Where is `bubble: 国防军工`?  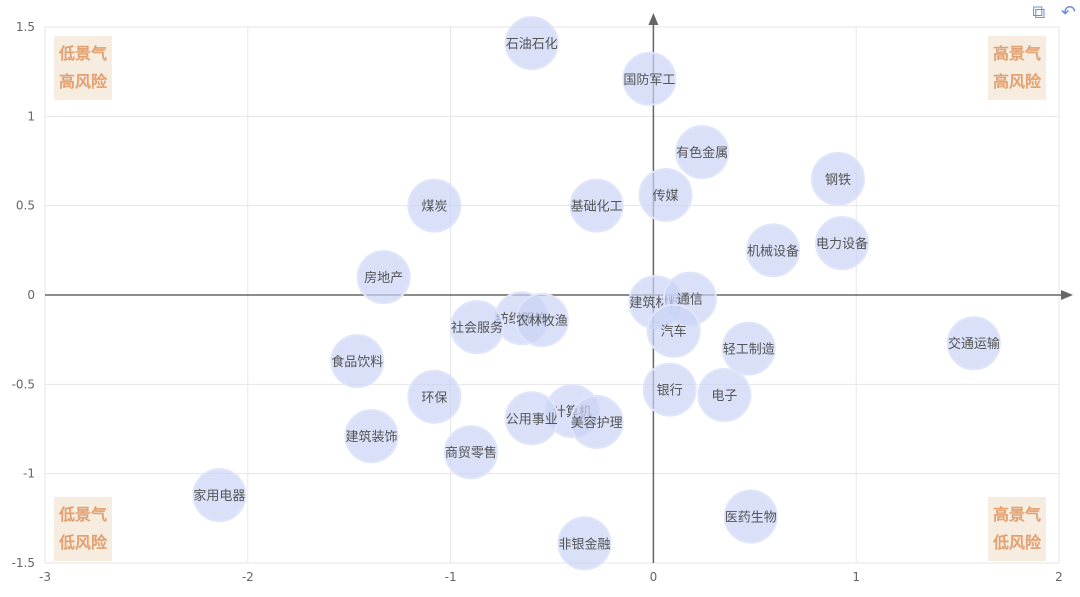 bubble: 国防军工 is located at coordinates (649, 78).